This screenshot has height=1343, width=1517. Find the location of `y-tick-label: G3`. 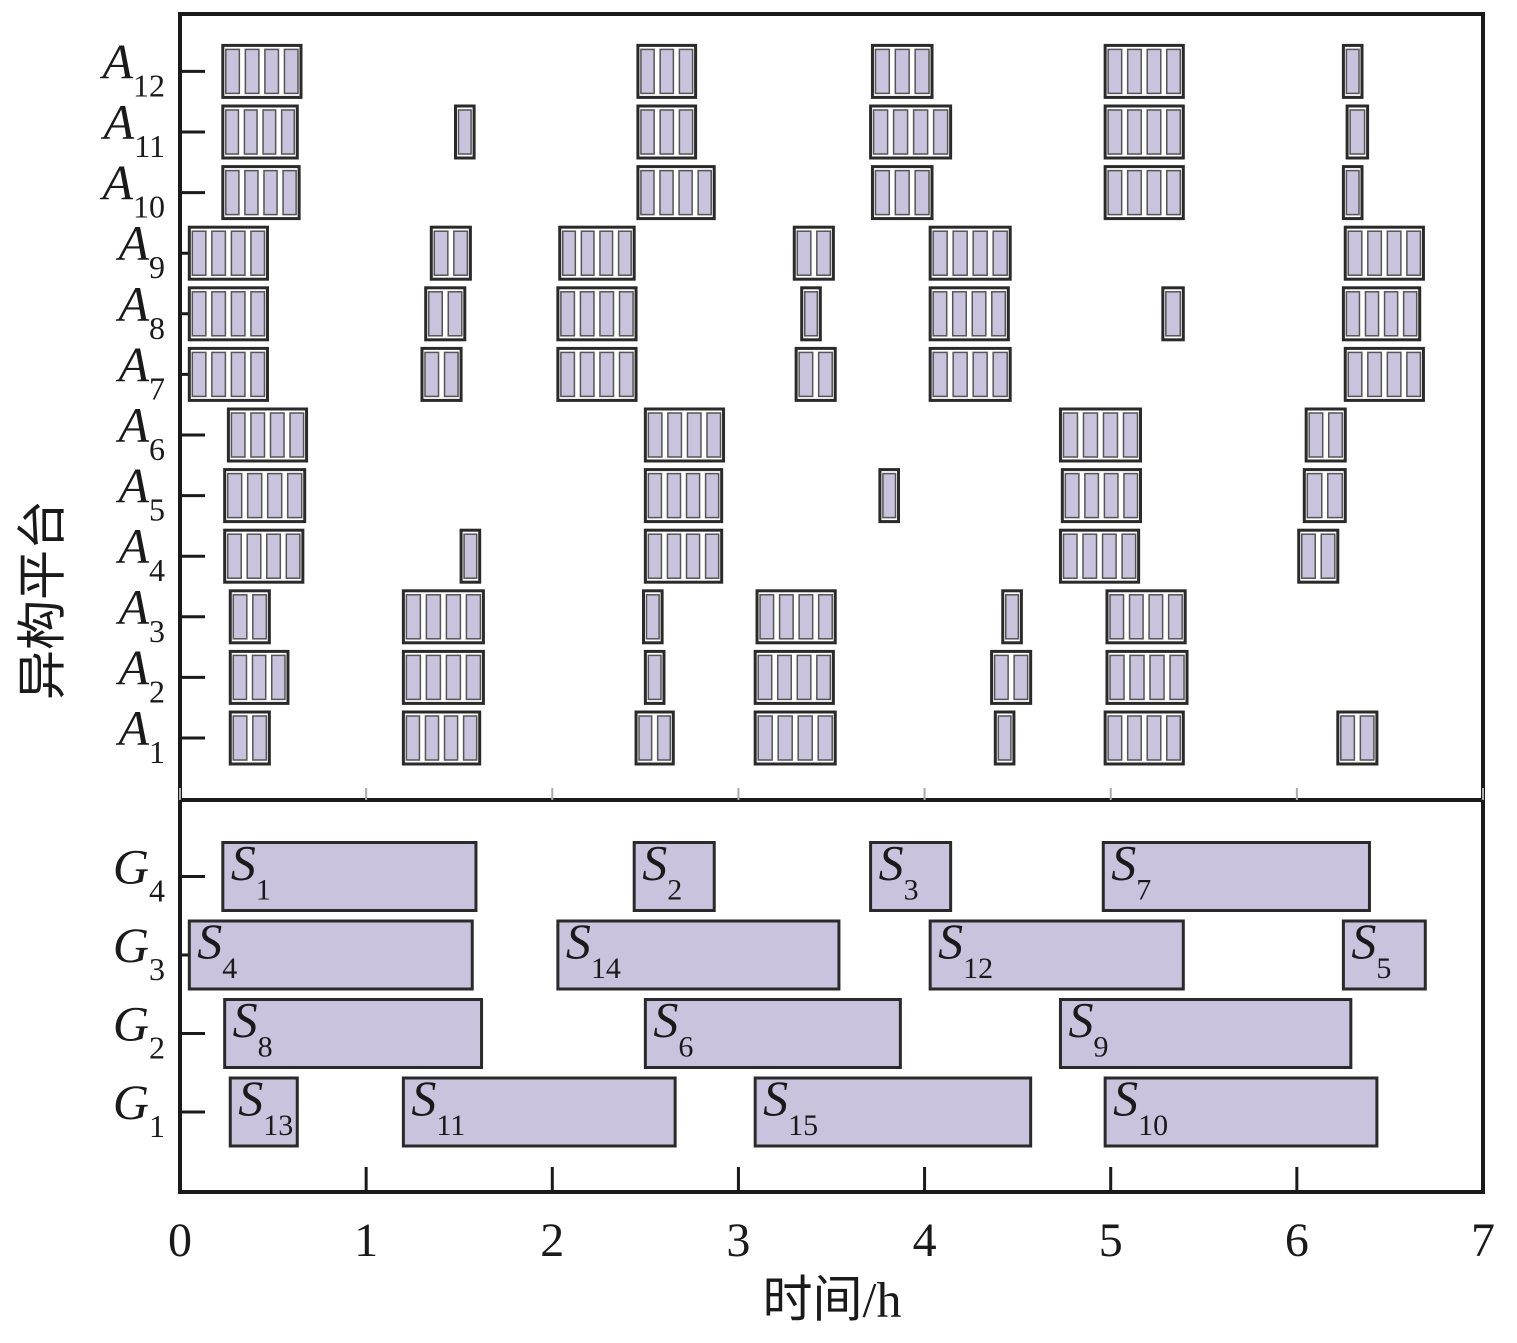

y-tick-label: G3 is located at coordinates (139, 952).